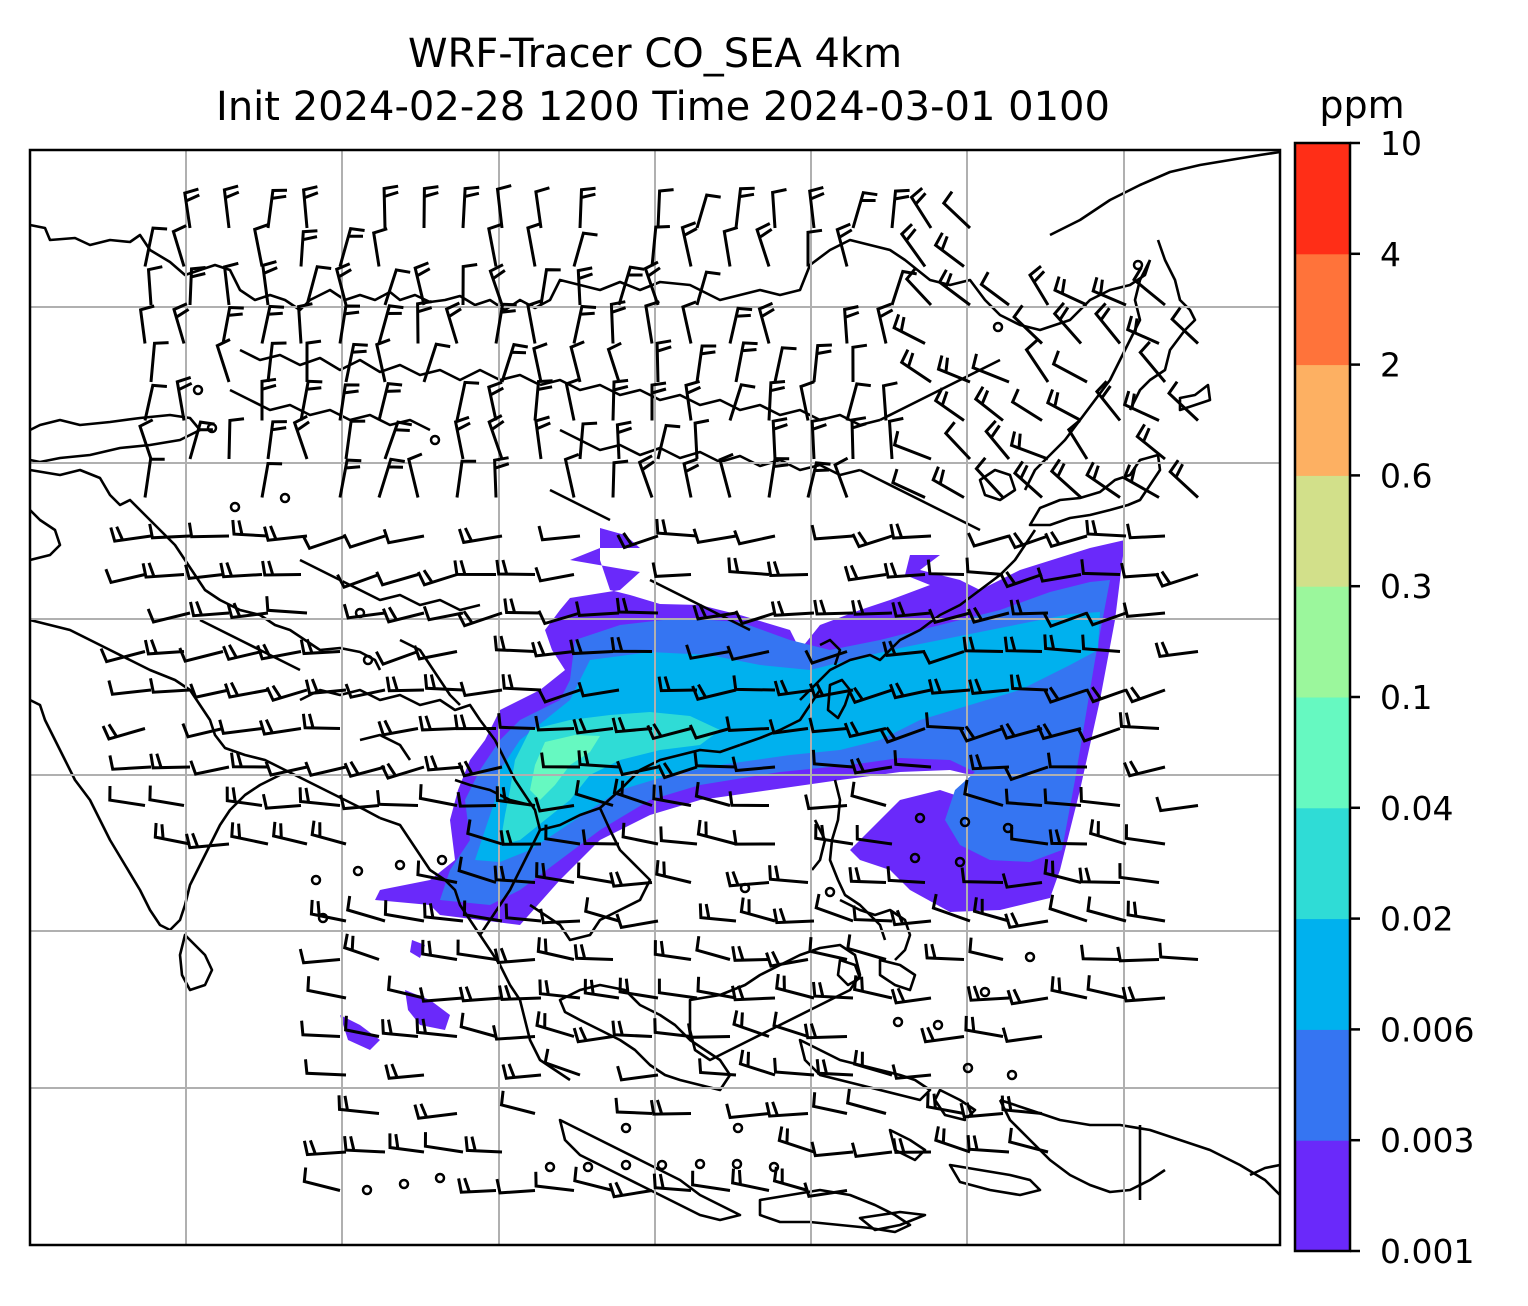  What do you see at coordinates (1322, 863) in the screenshot?
I see `colorbar-band` at bounding box center [1322, 863].